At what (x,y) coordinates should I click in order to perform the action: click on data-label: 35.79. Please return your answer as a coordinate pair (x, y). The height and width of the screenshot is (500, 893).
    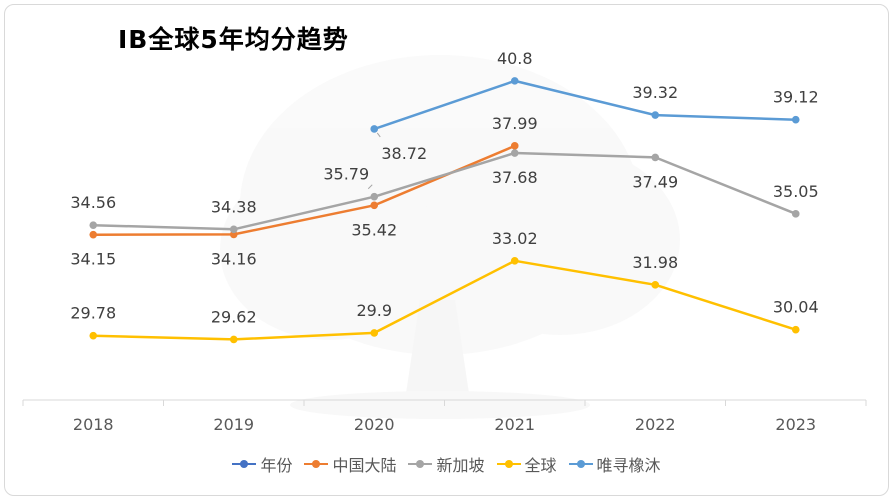
    Looking at the image, I should click on (346, 174).